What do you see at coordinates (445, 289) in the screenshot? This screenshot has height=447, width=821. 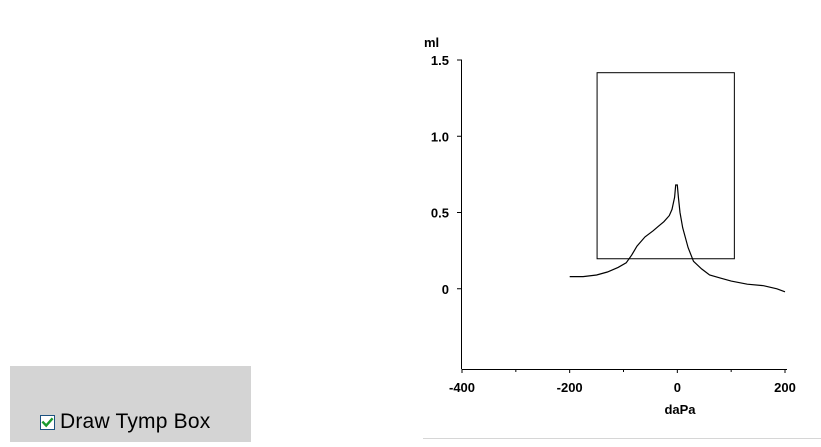 I see `y-tick-label: 0` at bounding box center [445, 289].